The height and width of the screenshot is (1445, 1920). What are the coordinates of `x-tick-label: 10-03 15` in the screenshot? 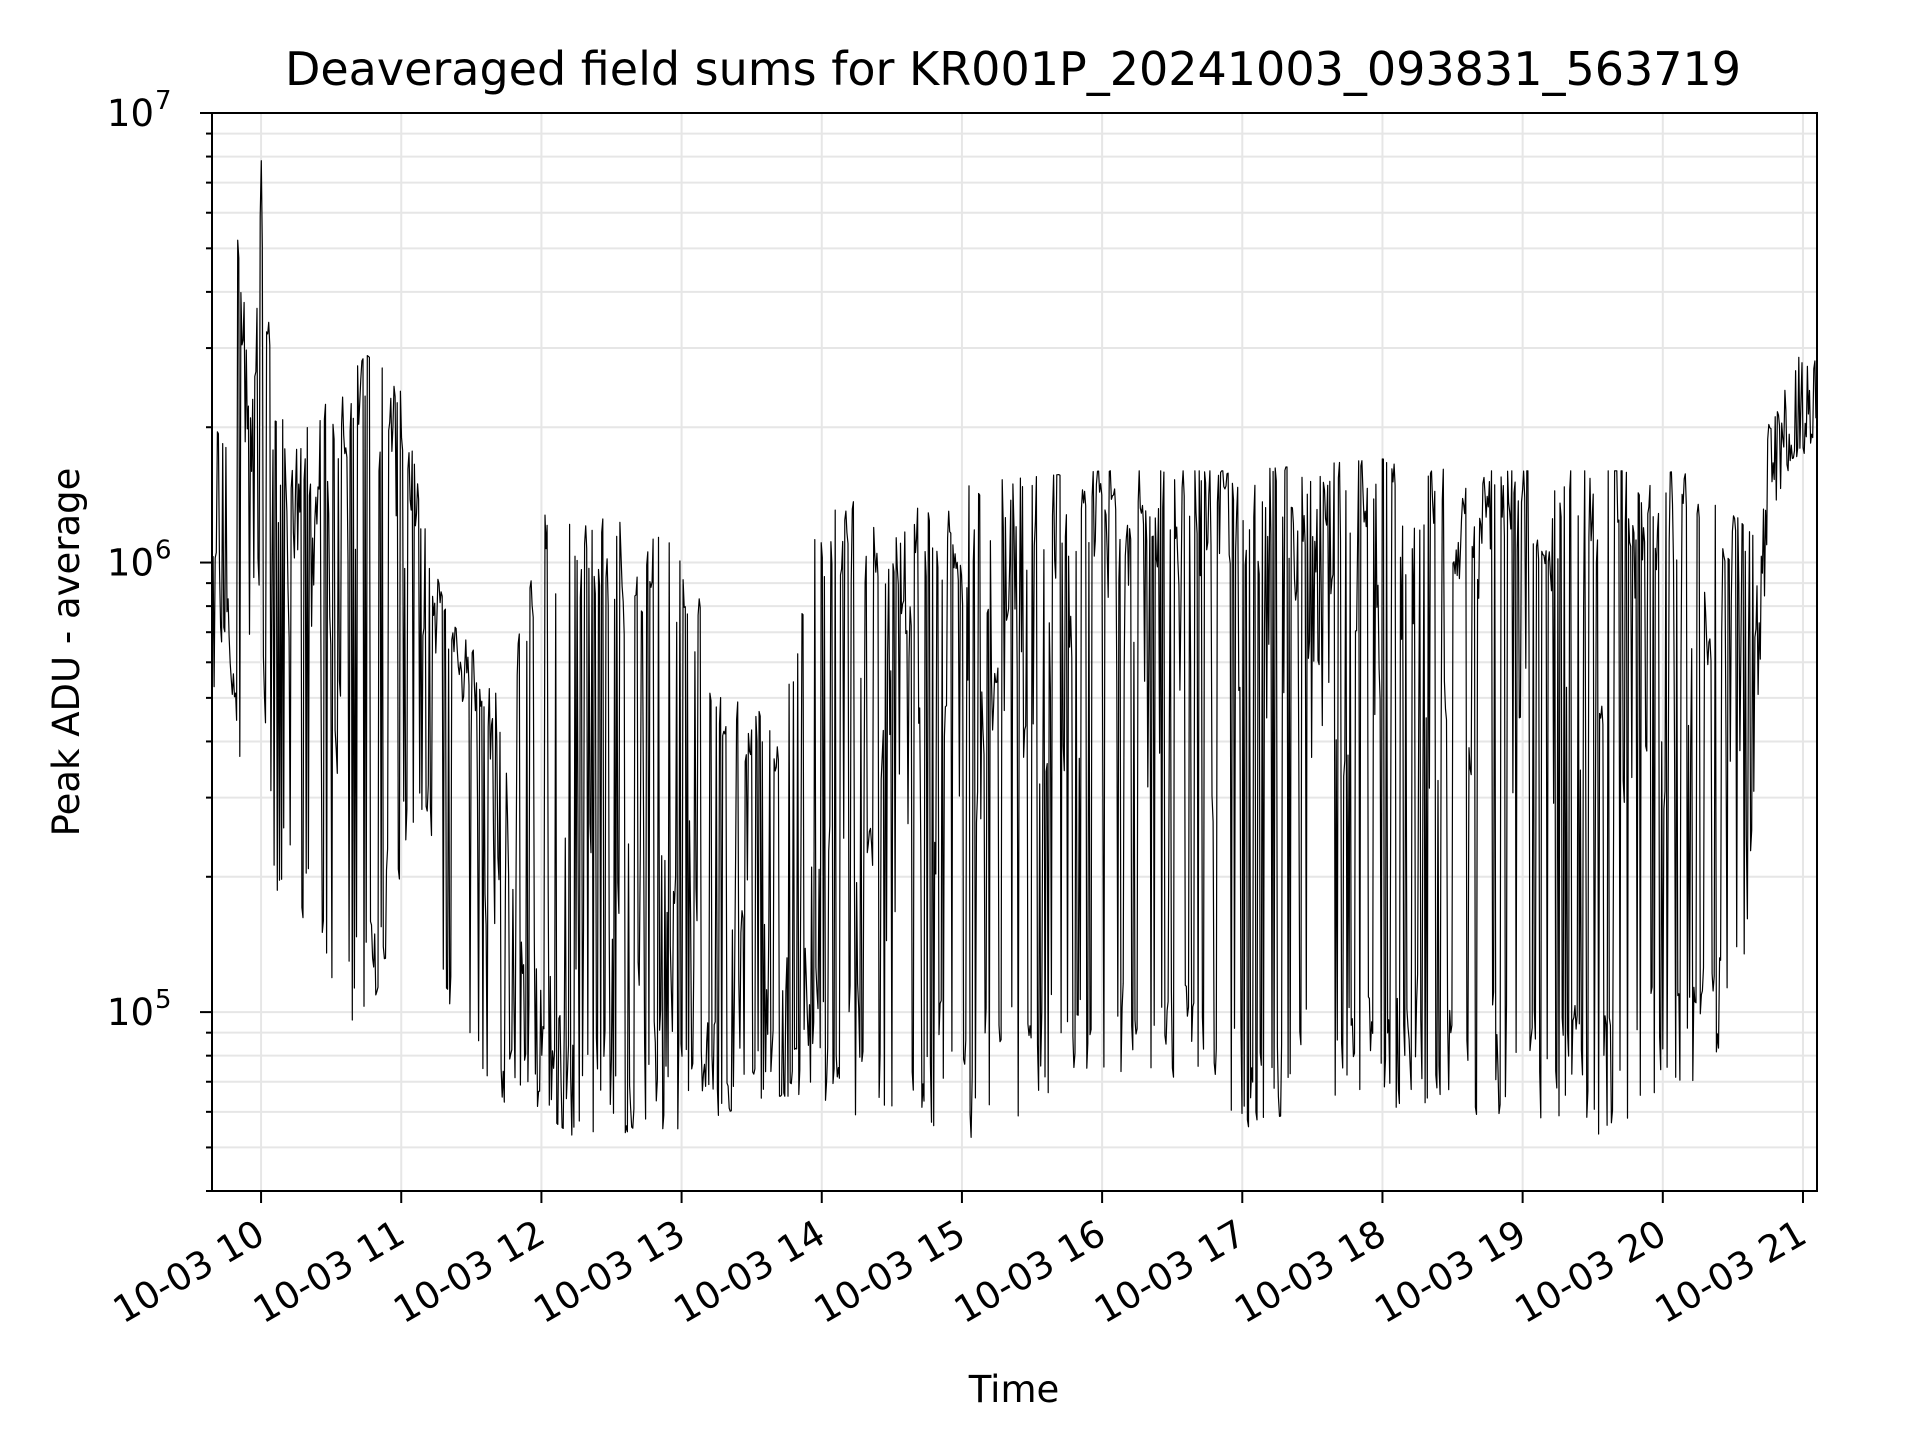 It's located at (890, 1272).